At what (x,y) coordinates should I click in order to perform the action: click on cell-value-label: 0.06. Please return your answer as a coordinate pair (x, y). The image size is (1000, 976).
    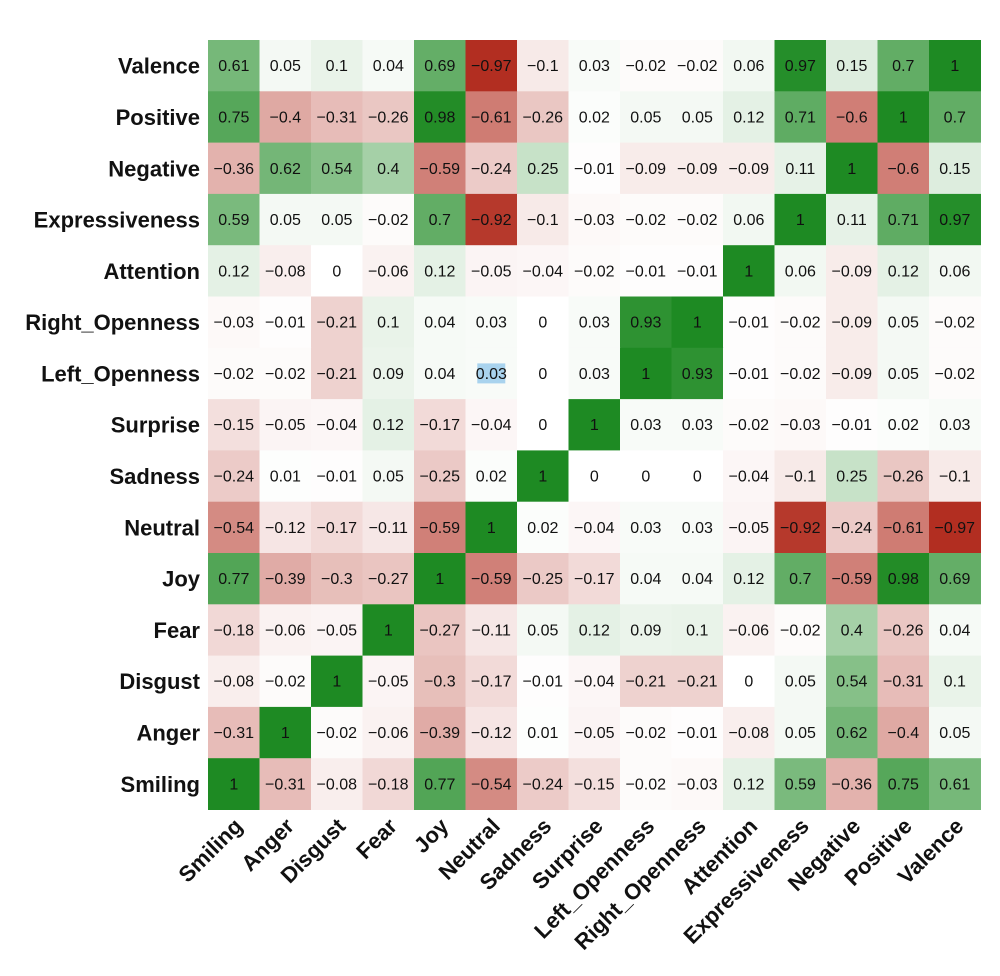
    Looking at the image, I should click on (954, 271).